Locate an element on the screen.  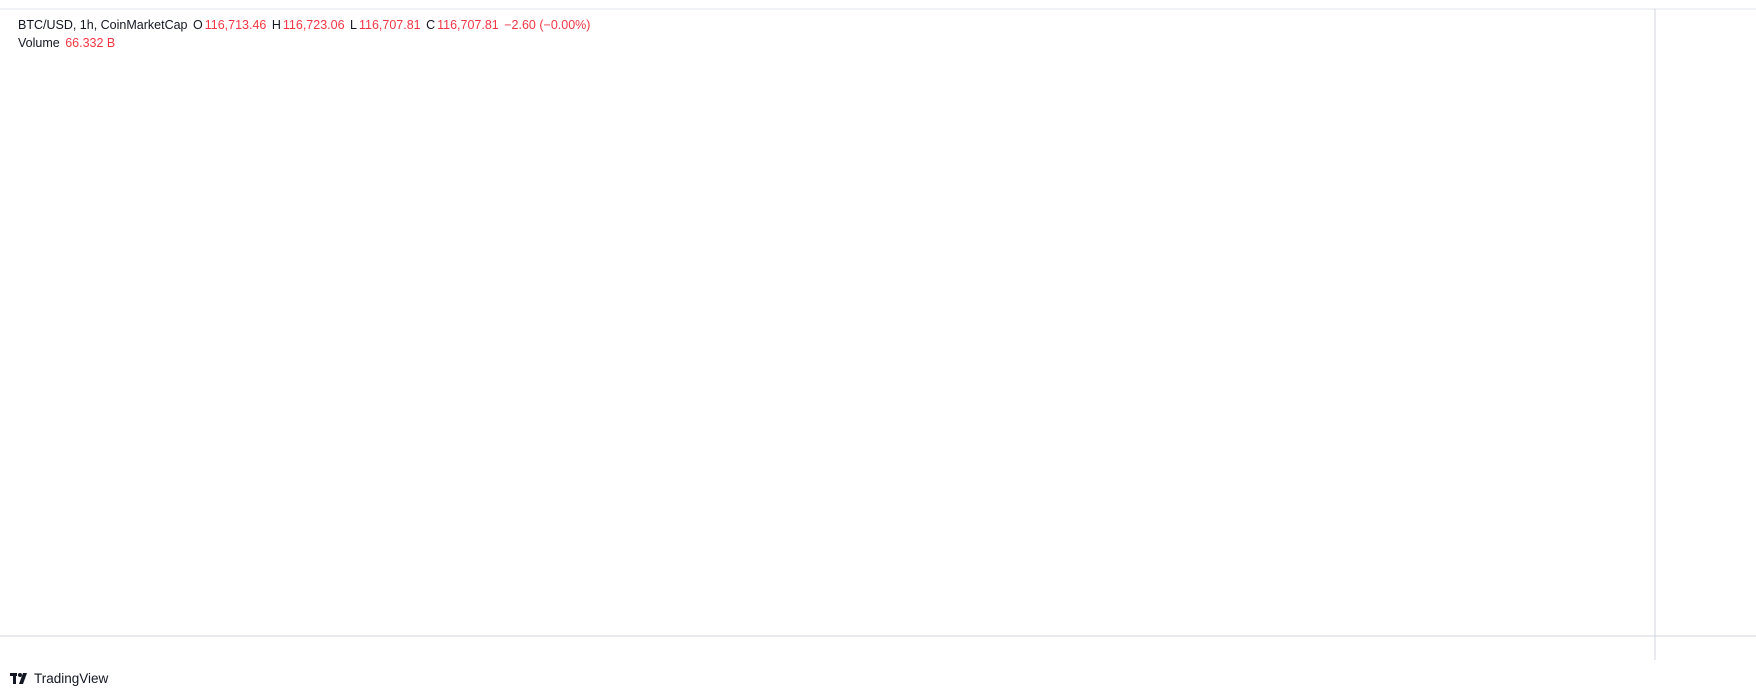
volume-name: Volume is located at coordinates (39, 43).